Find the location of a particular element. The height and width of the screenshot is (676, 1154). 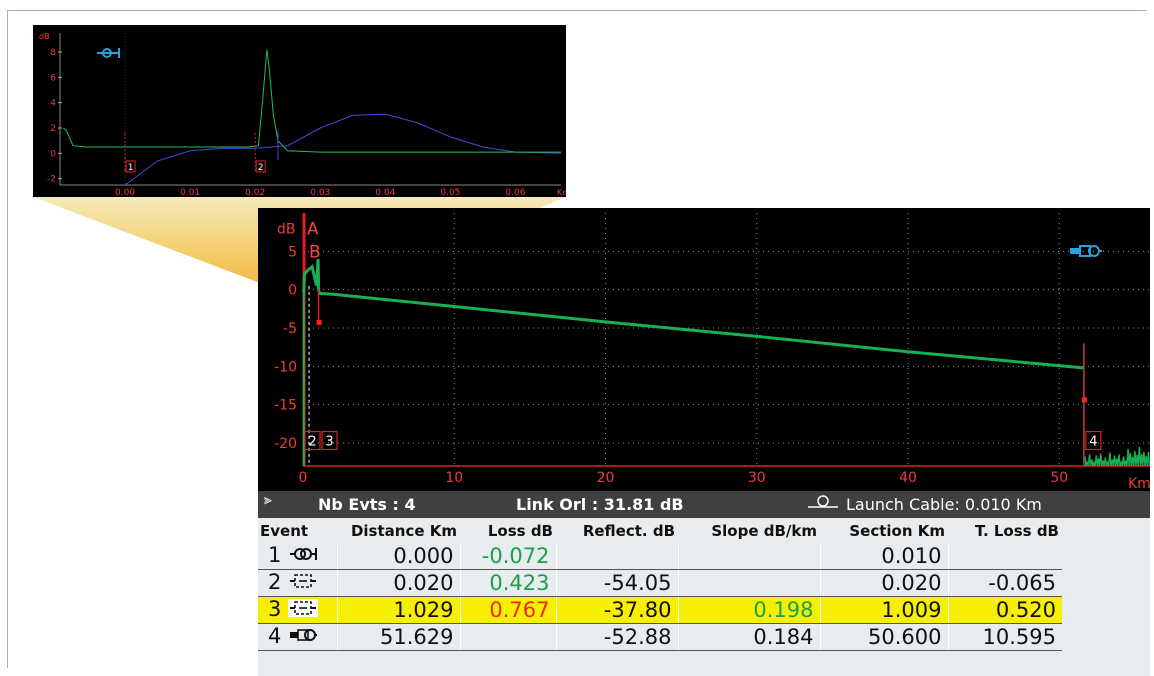

col-reflect: Reflect. dB is located at coordinates (617, 530).